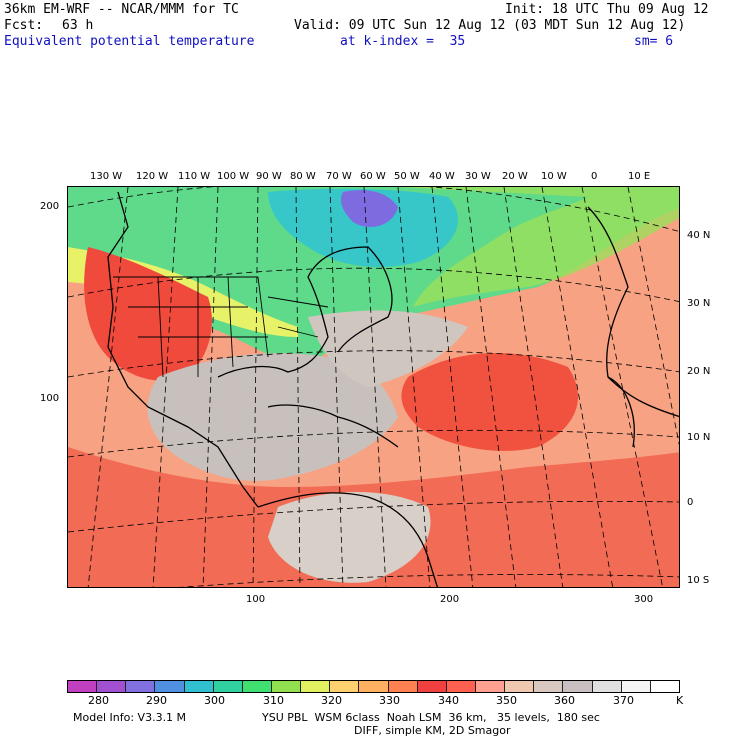 This screenshot has height=740, width=740. Describe the element at coordinates (272, 417) in the screenshot. I see `caribbean-region` at that location.